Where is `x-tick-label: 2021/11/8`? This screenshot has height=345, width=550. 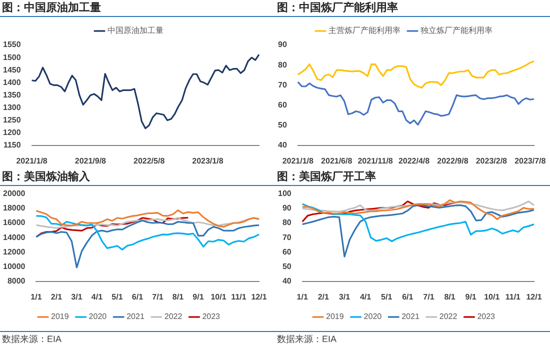
x-tick-label: 2021/11/8 is located at coordinates (376, 161).